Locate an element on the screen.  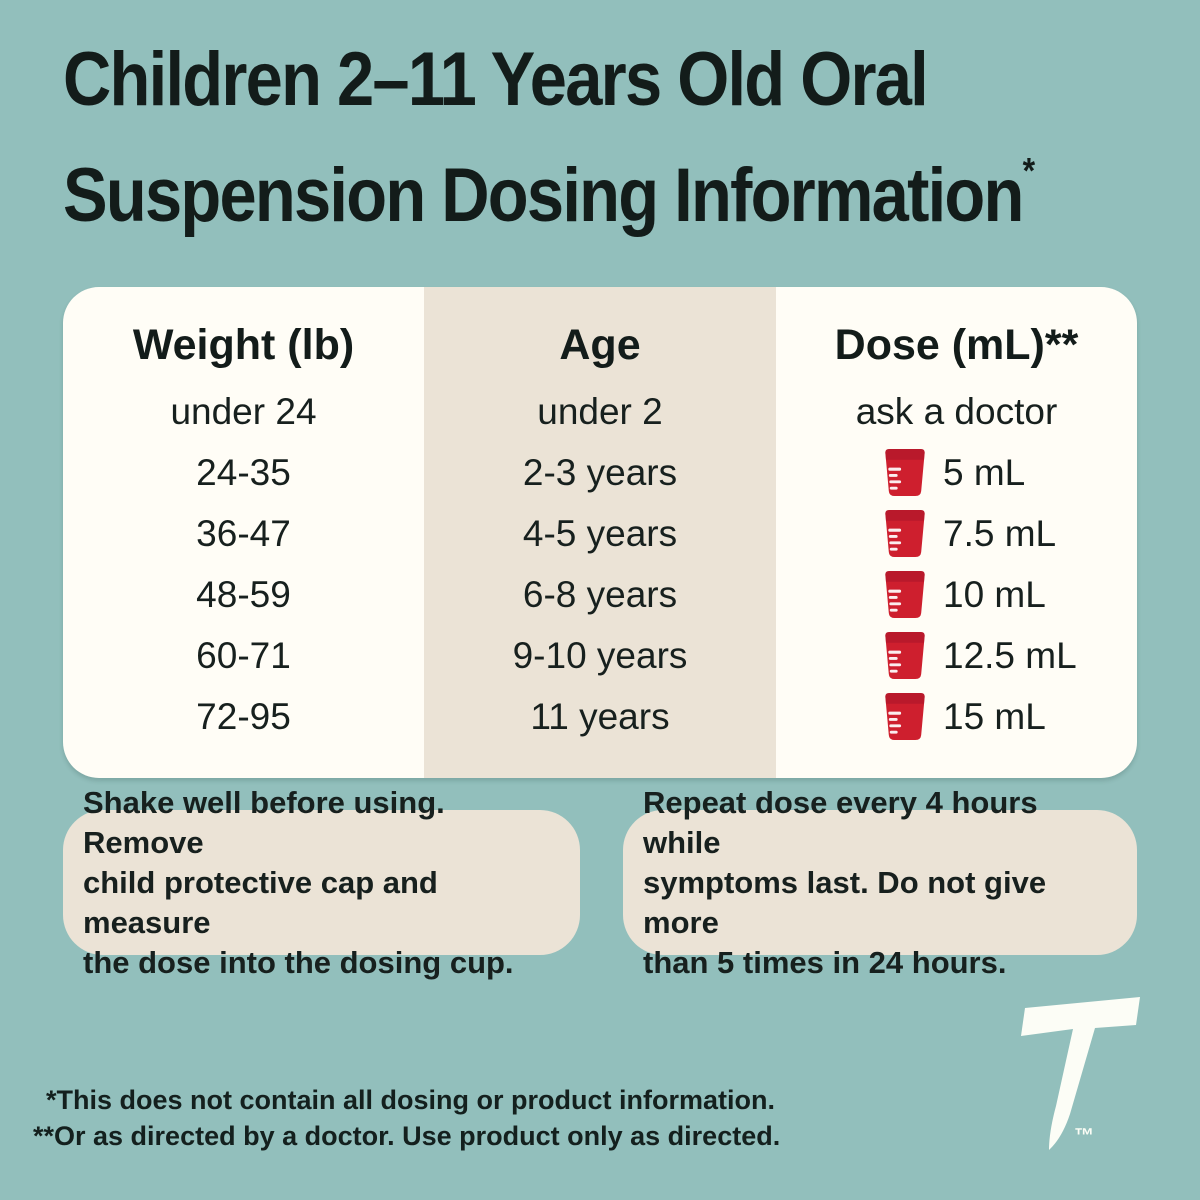
column-header-dose: Dose (mL)** is located at coordinates (956, 344).